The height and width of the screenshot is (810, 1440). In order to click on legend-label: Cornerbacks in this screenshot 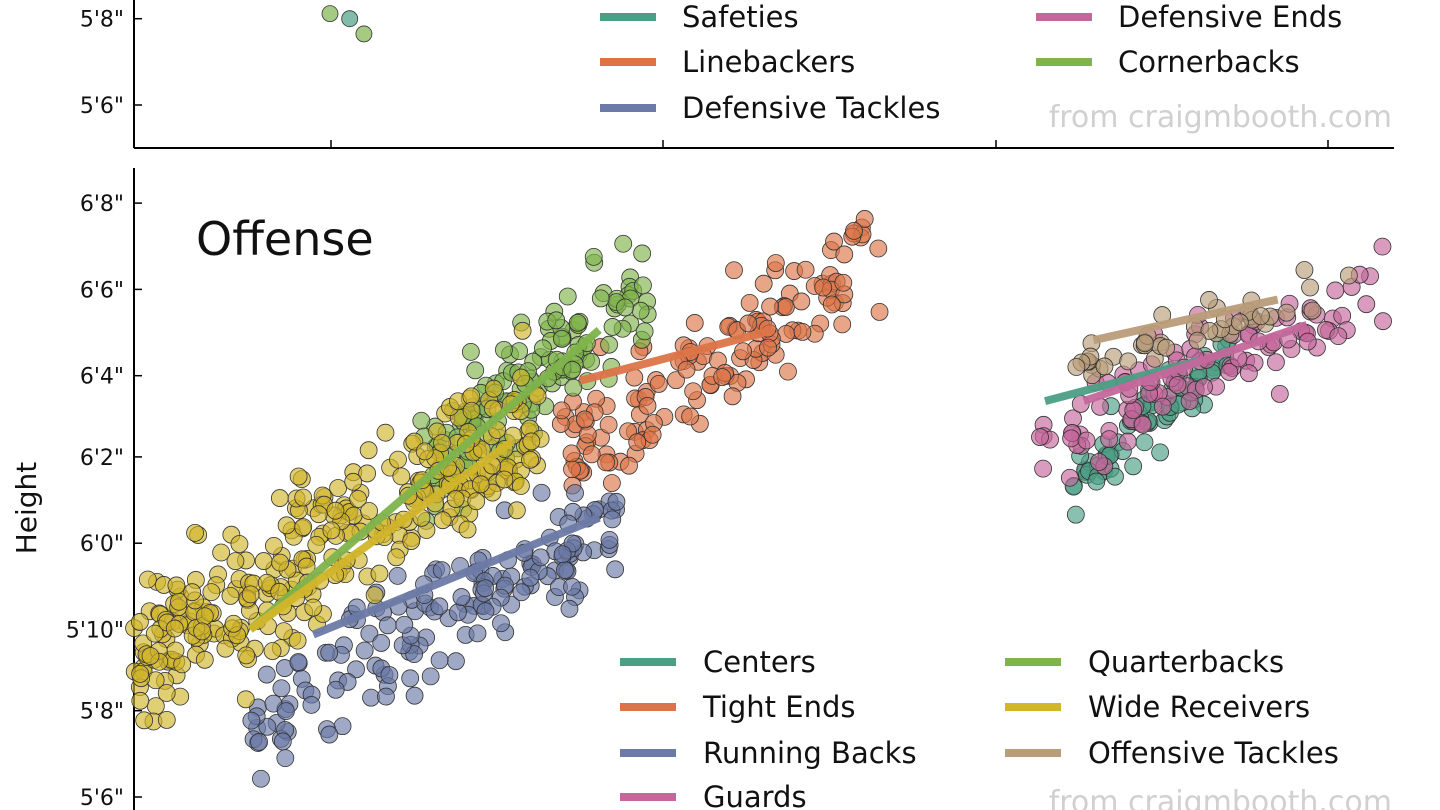, I will do `click(1209, 62)`.